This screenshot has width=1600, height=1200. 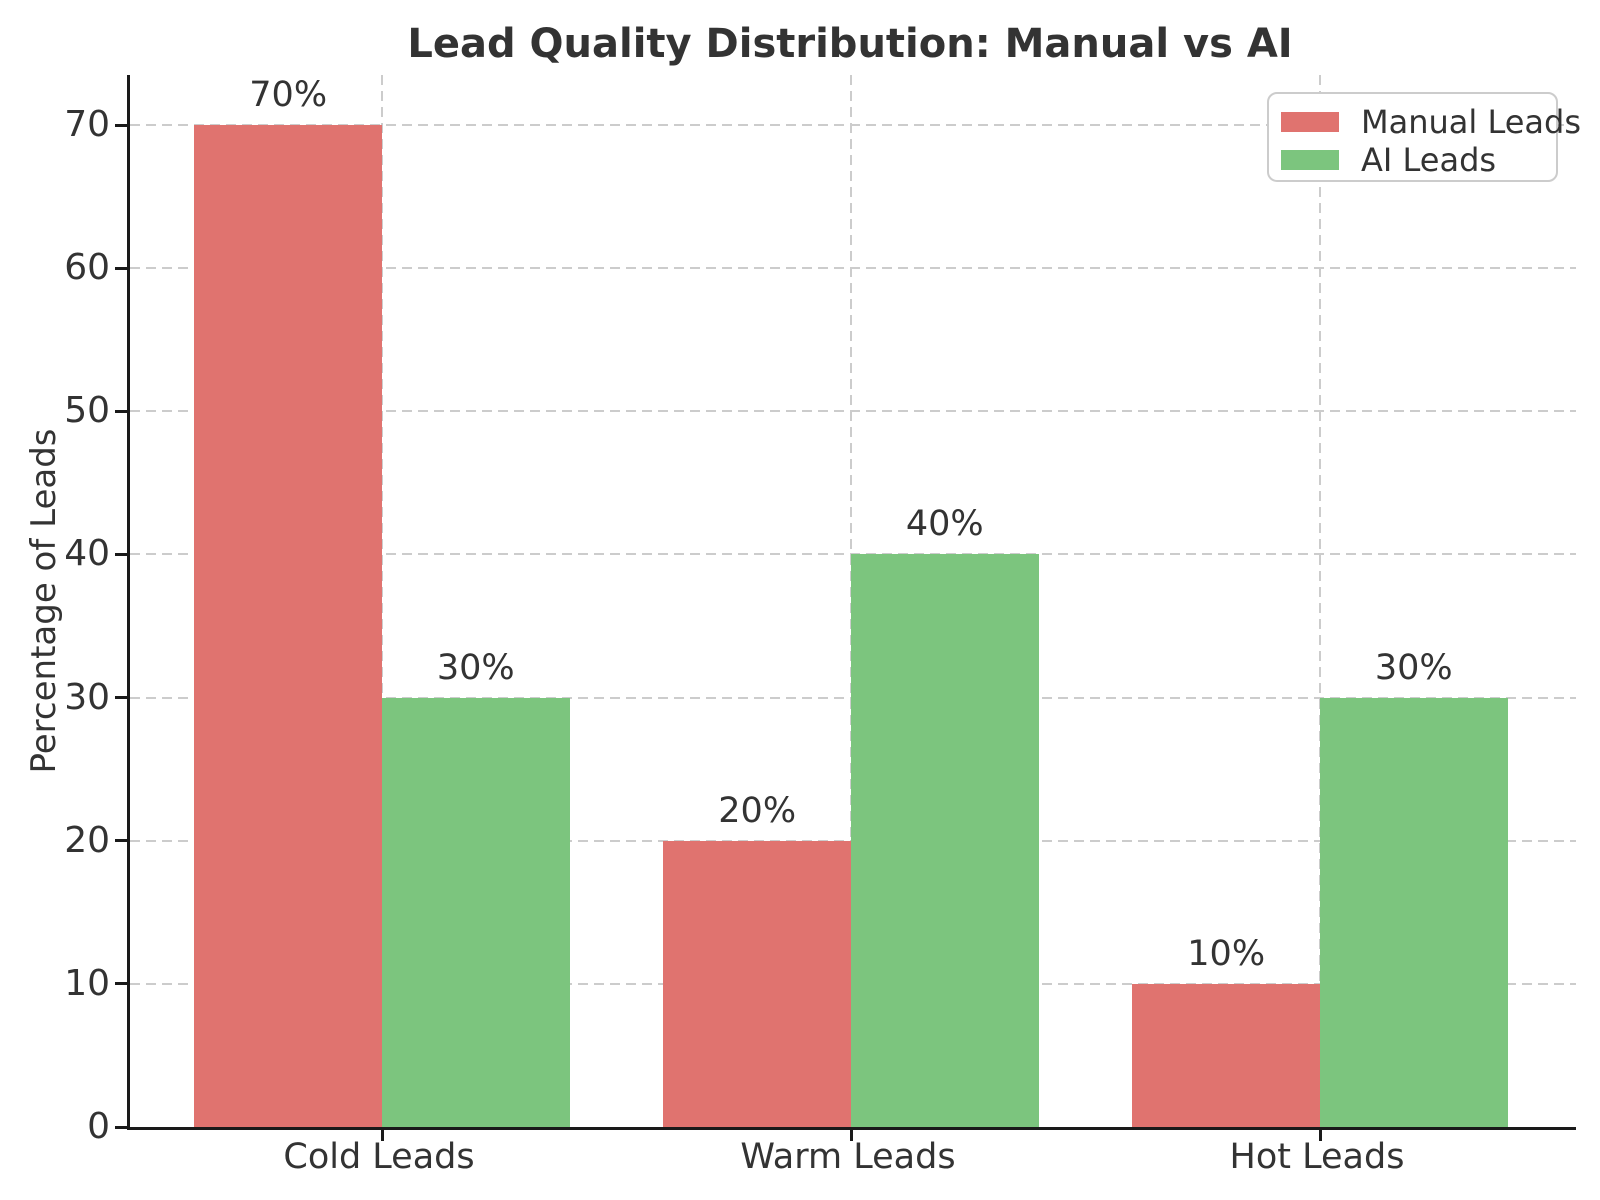 What do you see at coordinates (87, 697) in the screenshot?
I see `y-tick-label: 30` at bounding box center [87, 697].